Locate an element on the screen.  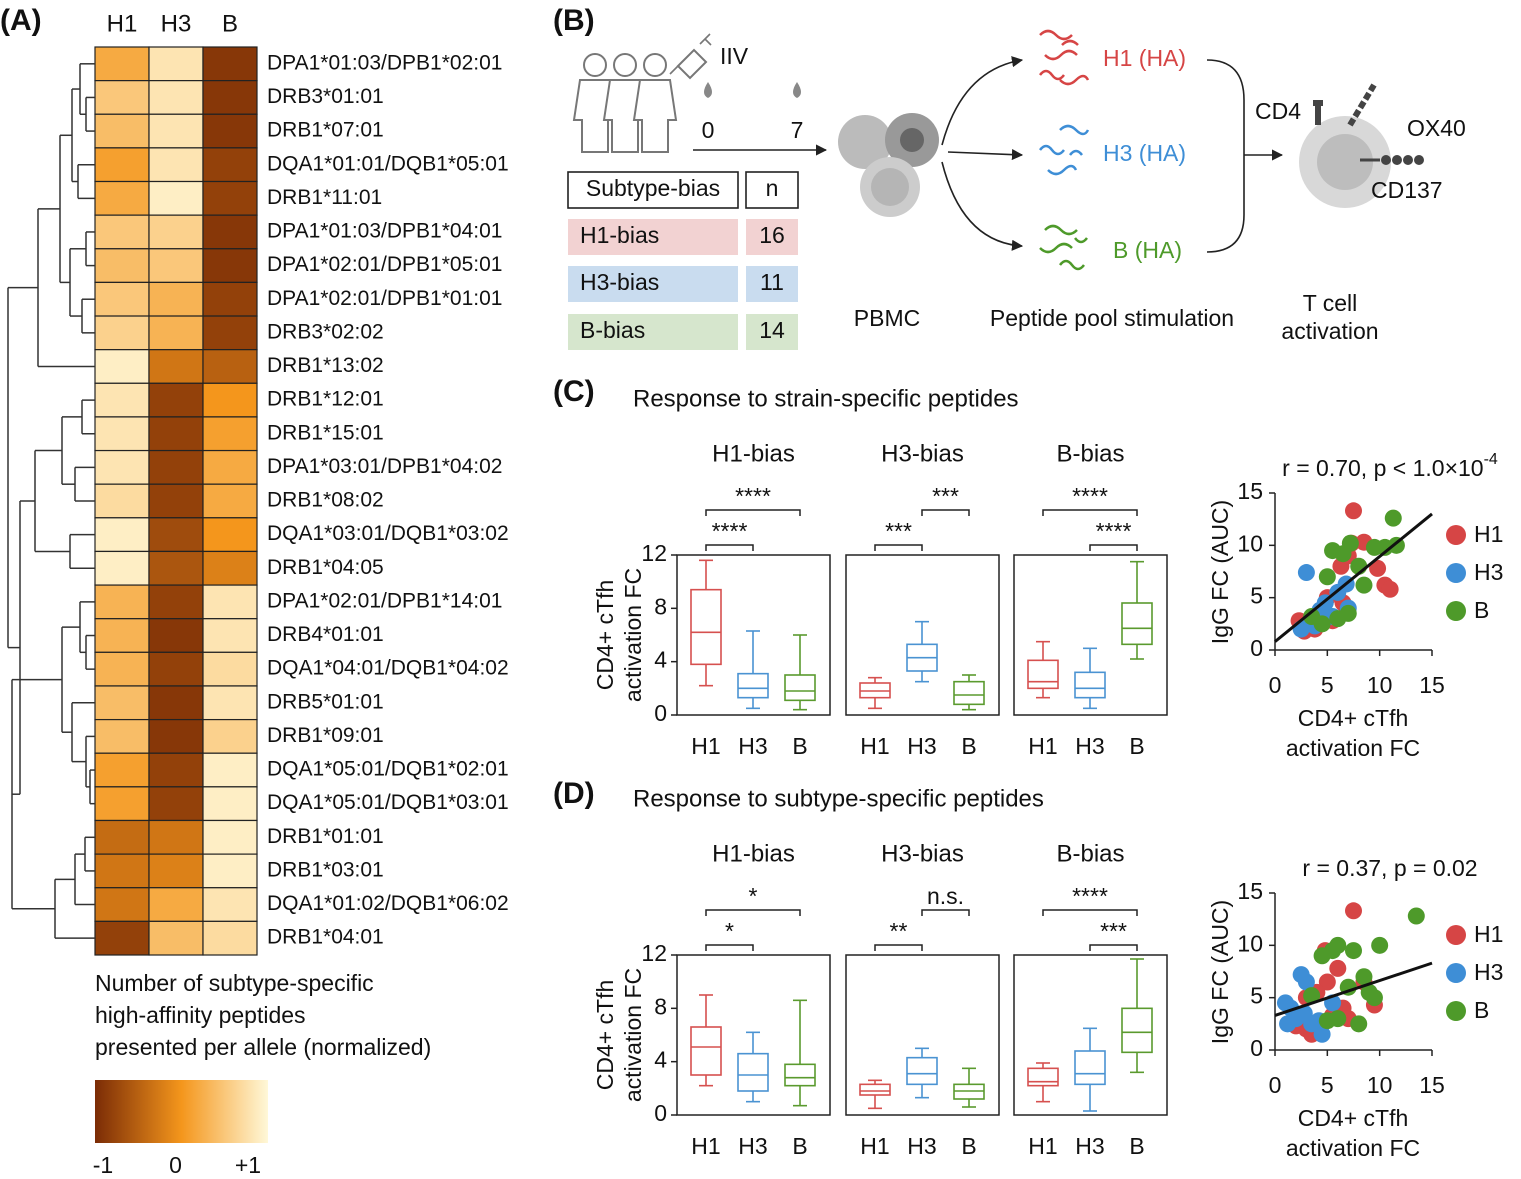
panel-label: (A) is located at coordinates (21, 20).